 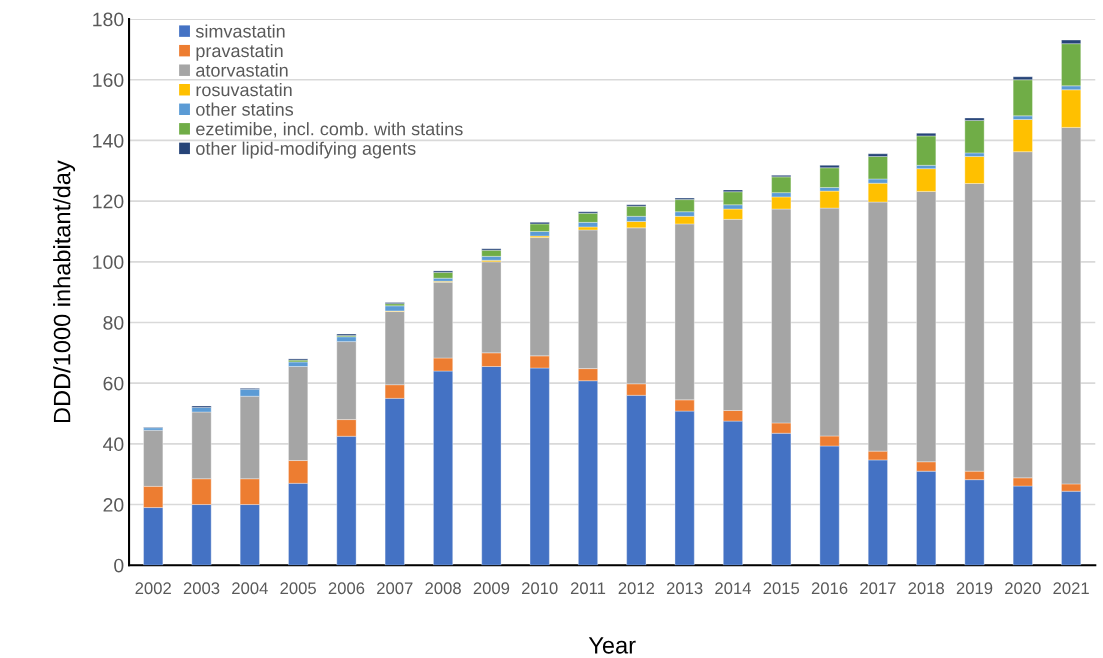 What do you see at coordinates (242, 70) in the screenshot?
I see `legend-label: atorvastatin` at bounding box center [242, 70].